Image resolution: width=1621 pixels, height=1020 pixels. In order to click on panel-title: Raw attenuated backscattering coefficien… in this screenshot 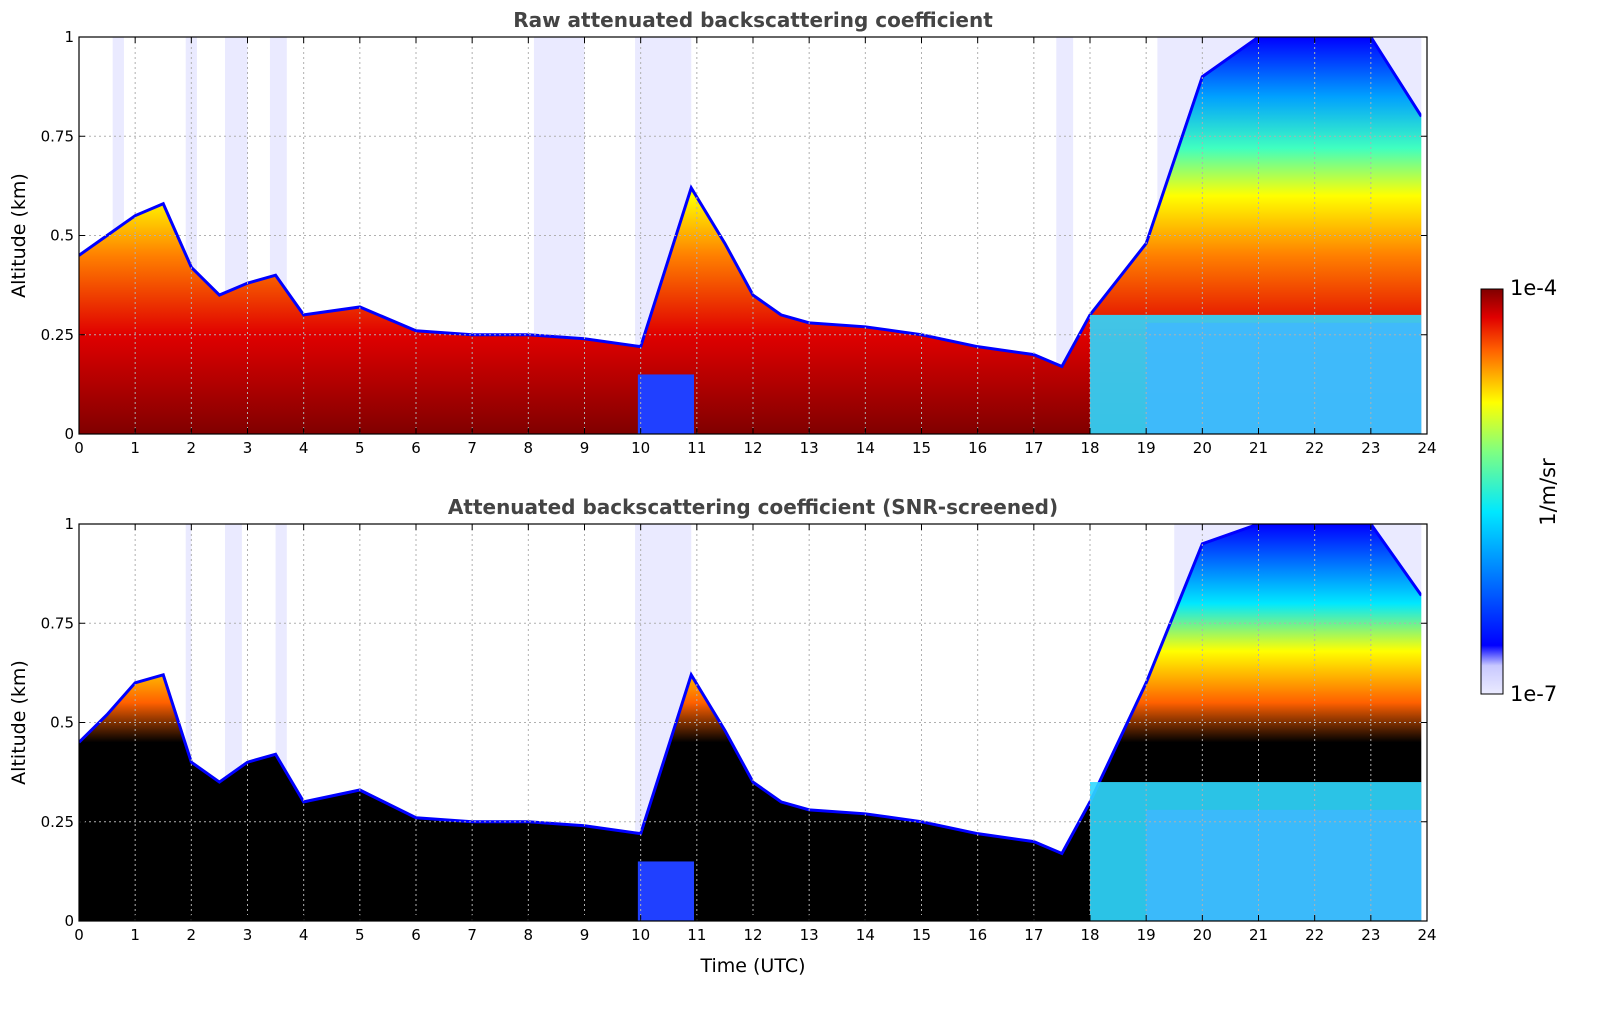, I will do `click(753, 20)`.